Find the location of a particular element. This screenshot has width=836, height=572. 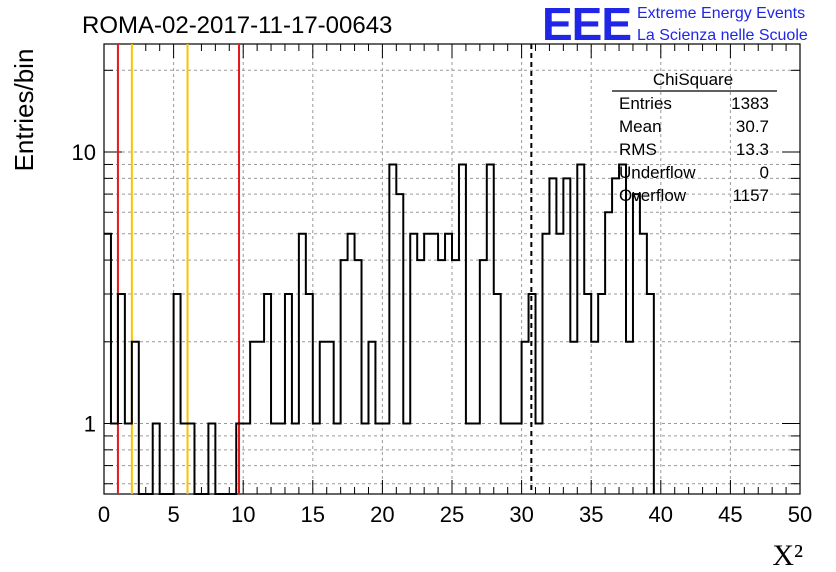

stat-label-entries: Entries is located at coordinates (645, 103).